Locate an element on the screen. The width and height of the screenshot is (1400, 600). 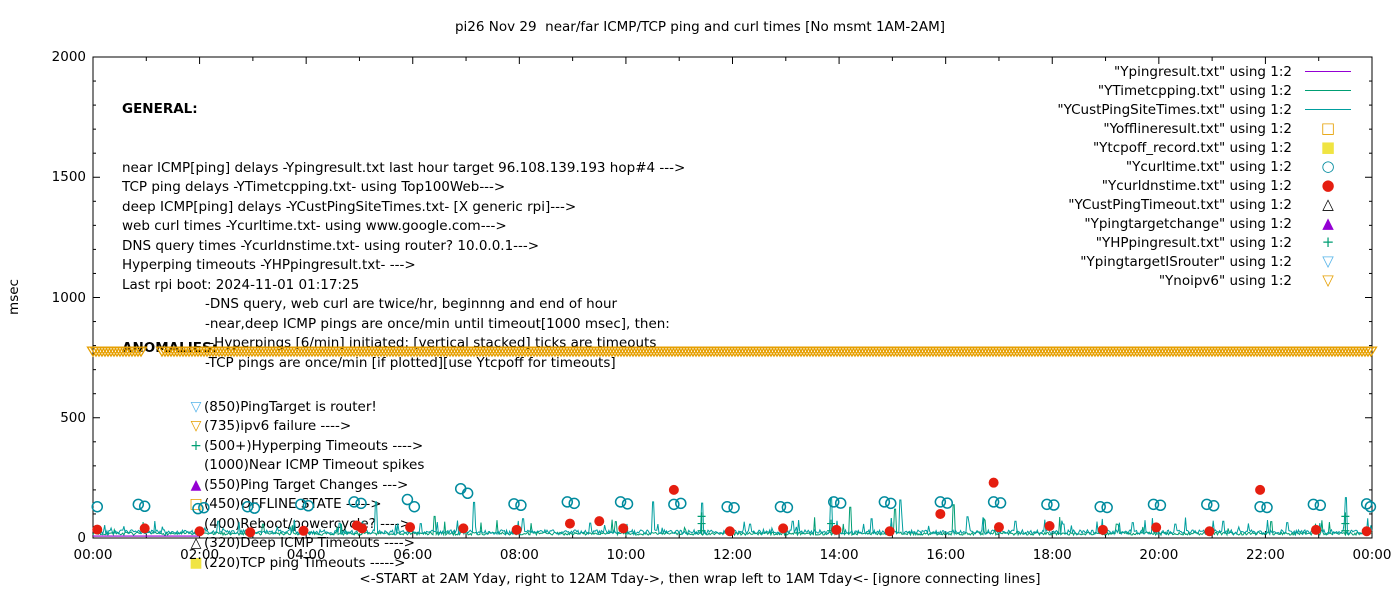
x-tick-label: 20:00 is located at coordinates (1159, 555).